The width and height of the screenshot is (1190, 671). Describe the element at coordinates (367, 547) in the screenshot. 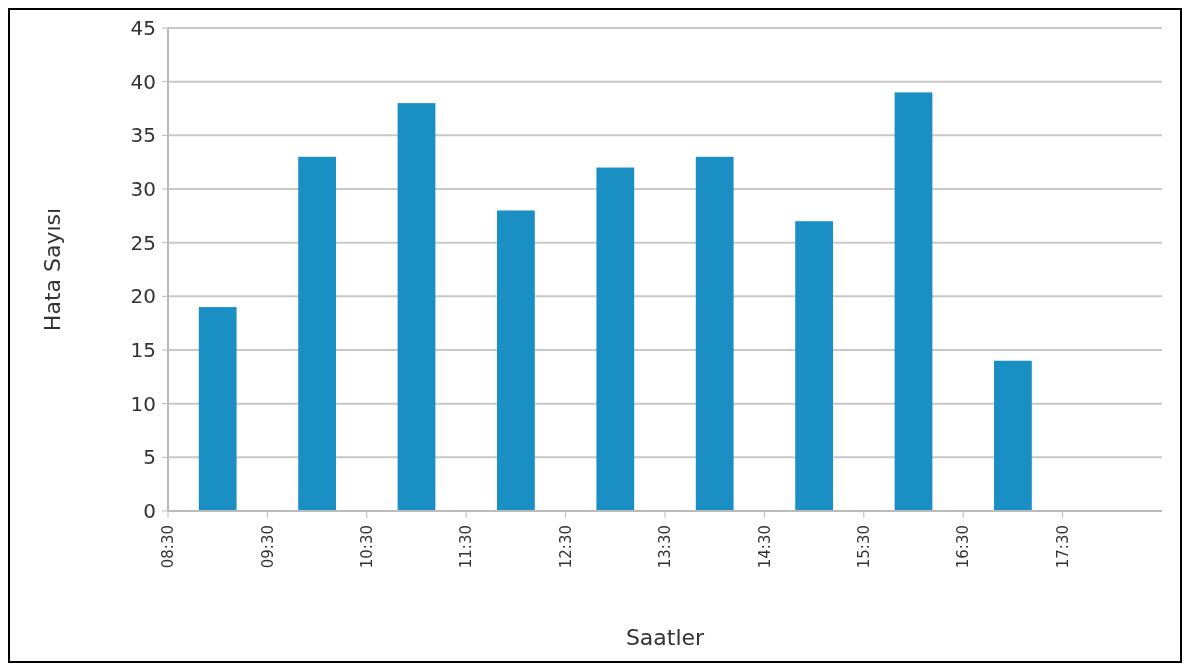

I see `x-tick-label: 10:30` at that location.